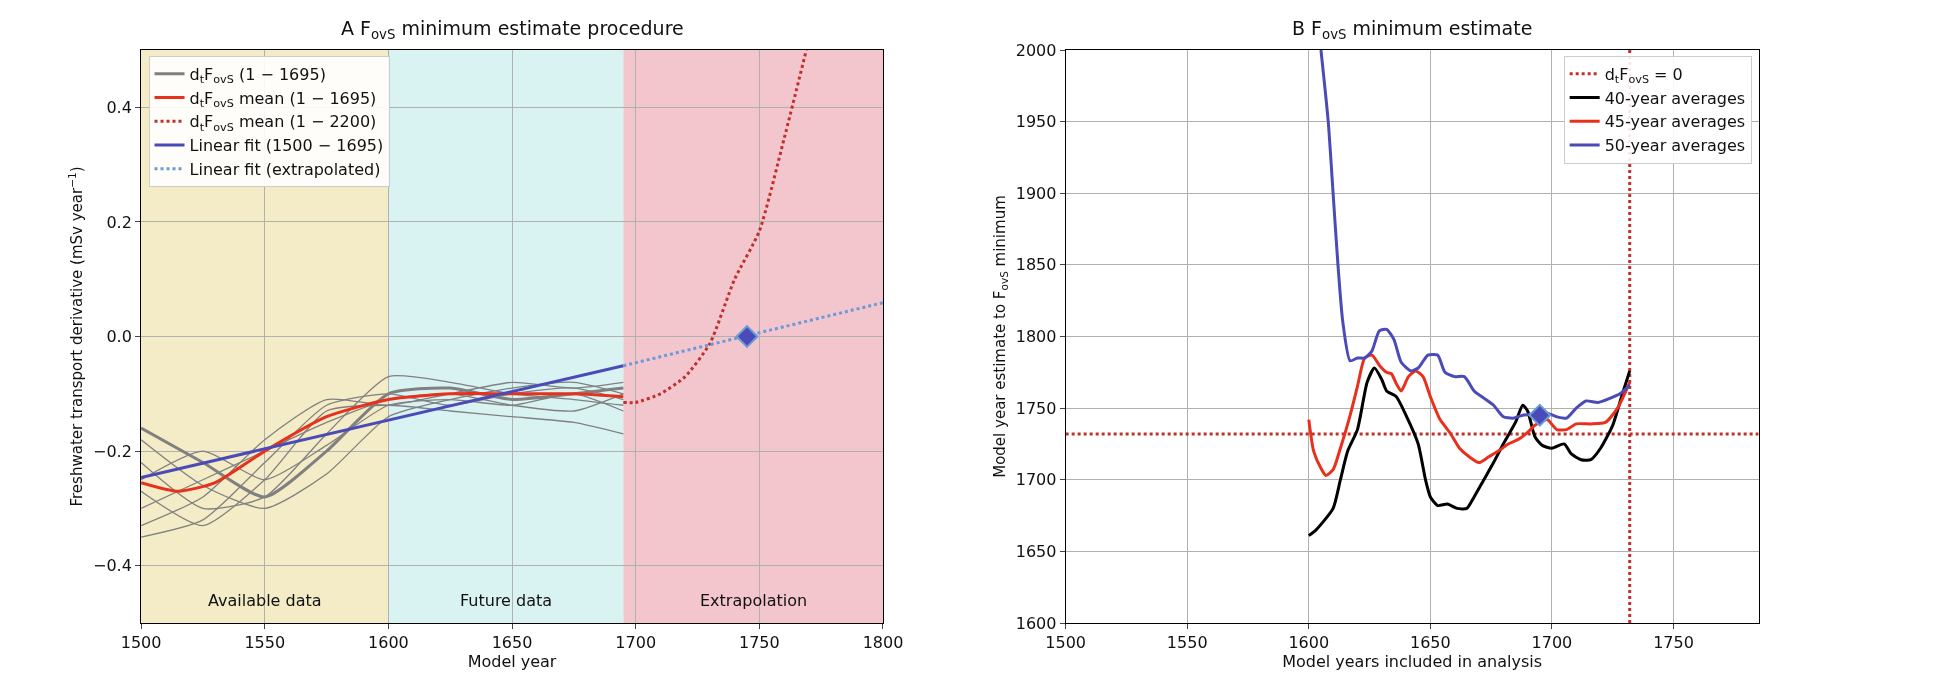 The image size is (1943, 693). I want to click on legend-label: Linear fit (extrapolated), so click(285, 170).